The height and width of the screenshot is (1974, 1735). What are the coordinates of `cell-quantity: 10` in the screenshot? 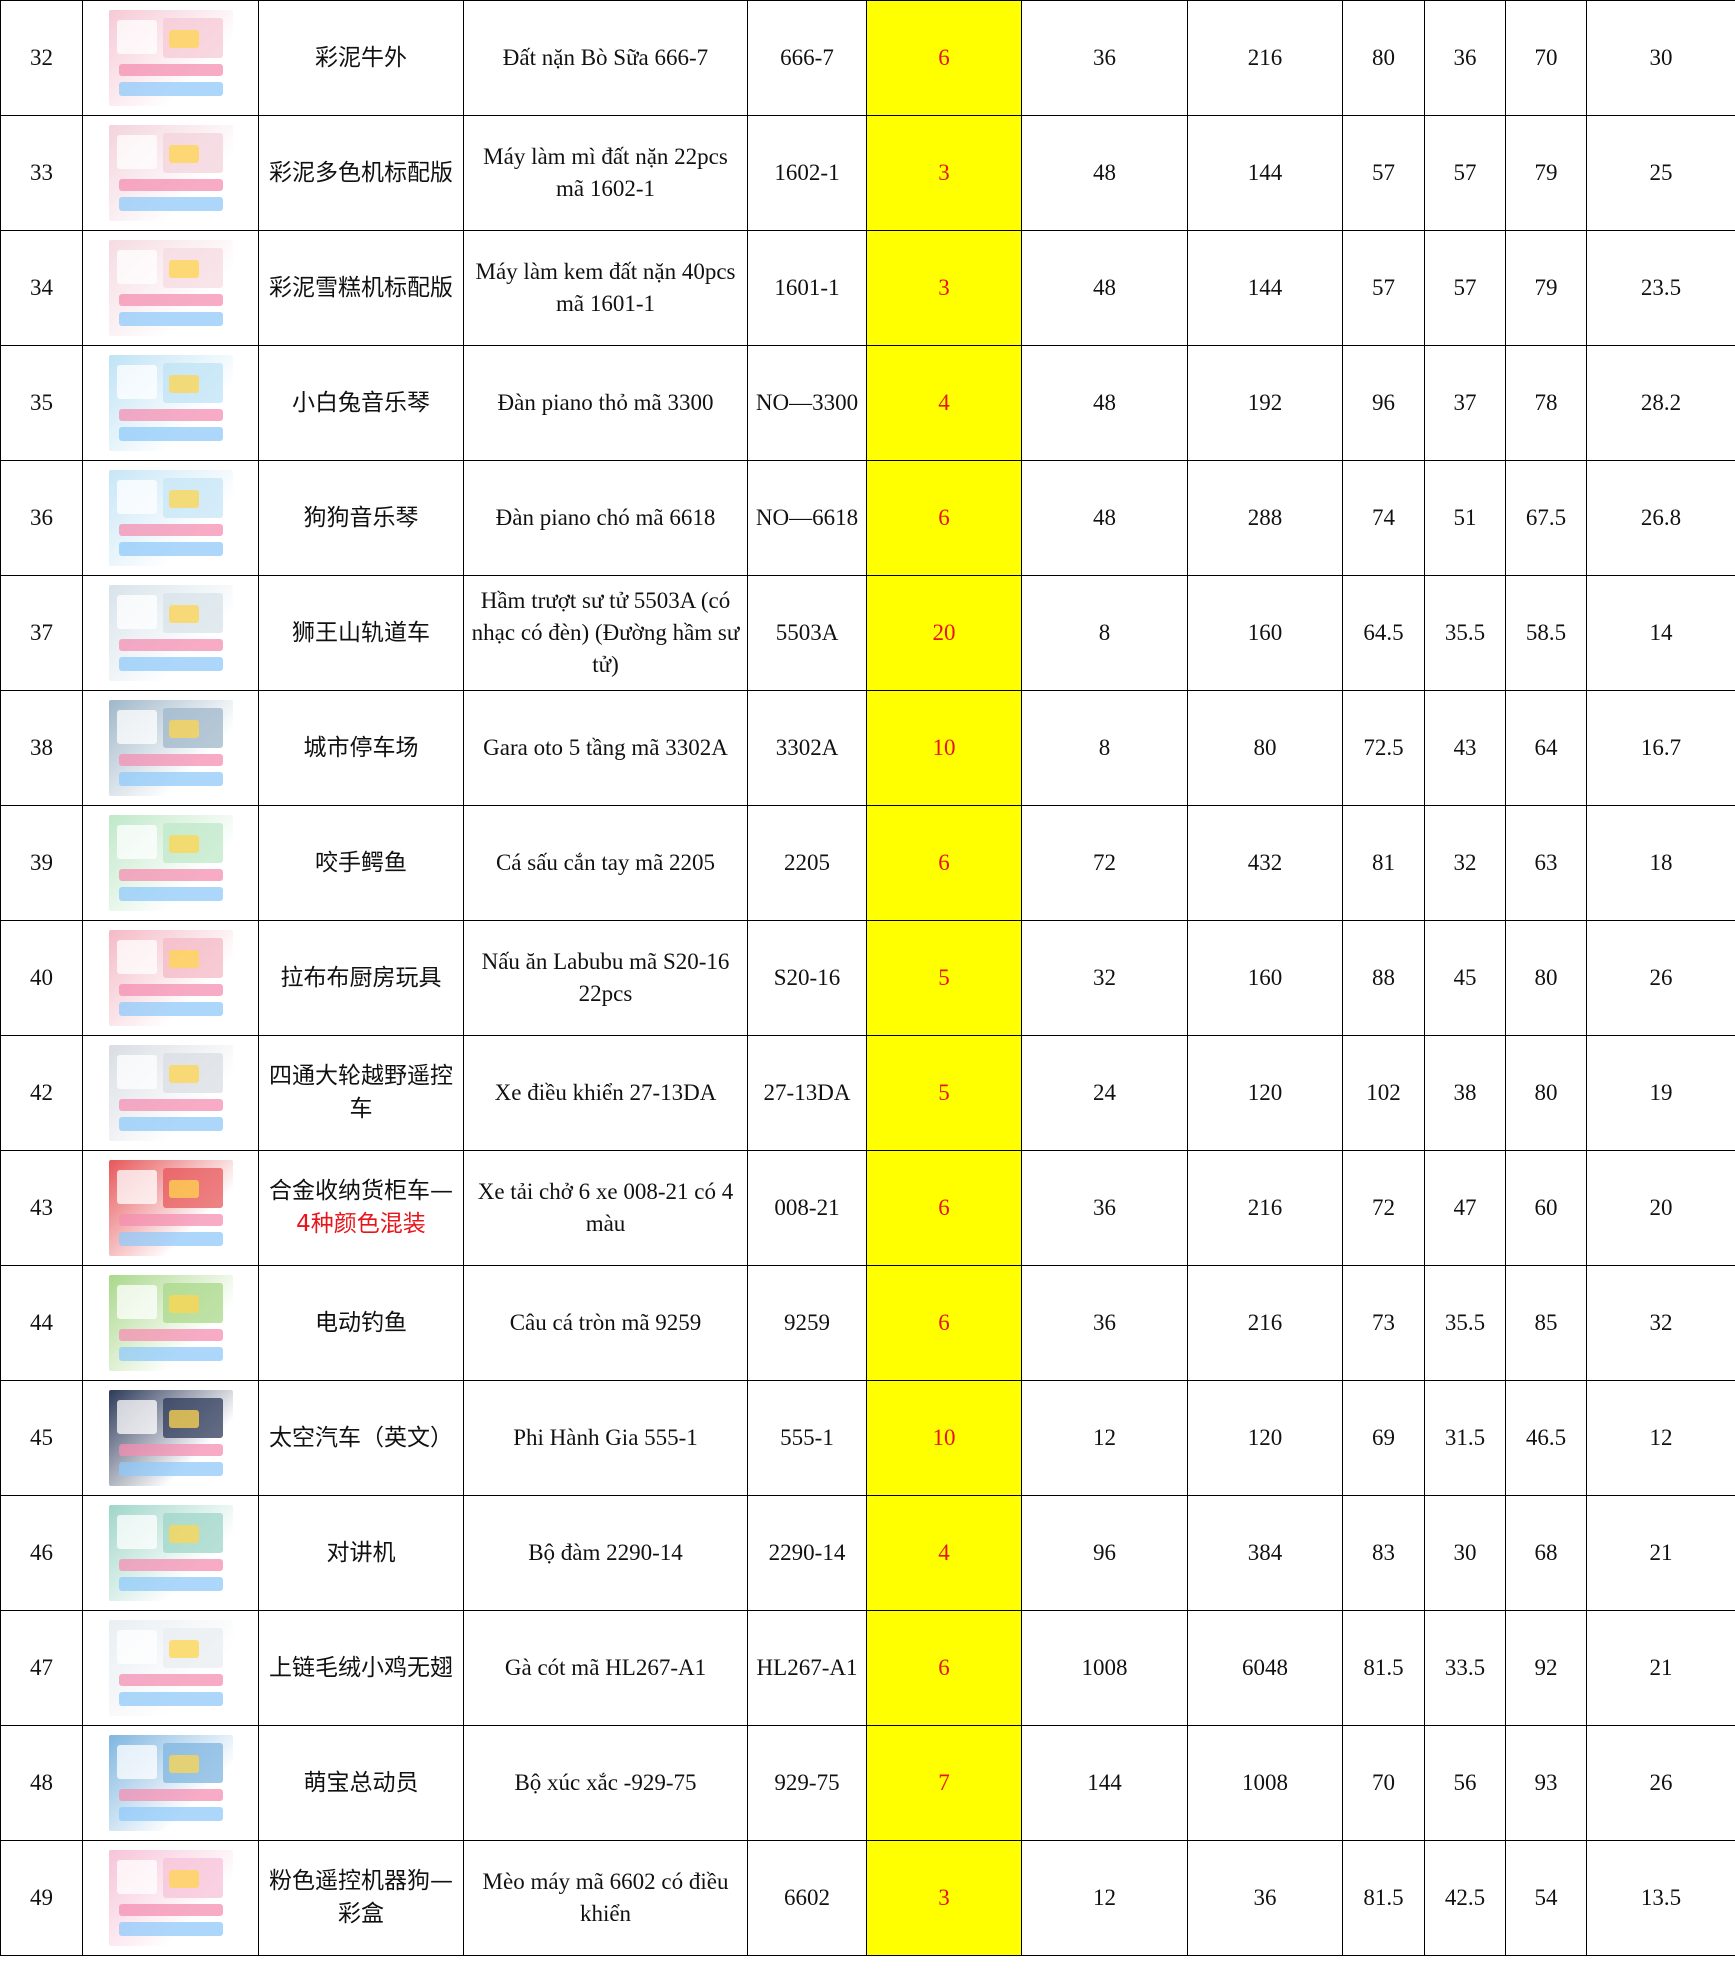 It's located at (944, 748).